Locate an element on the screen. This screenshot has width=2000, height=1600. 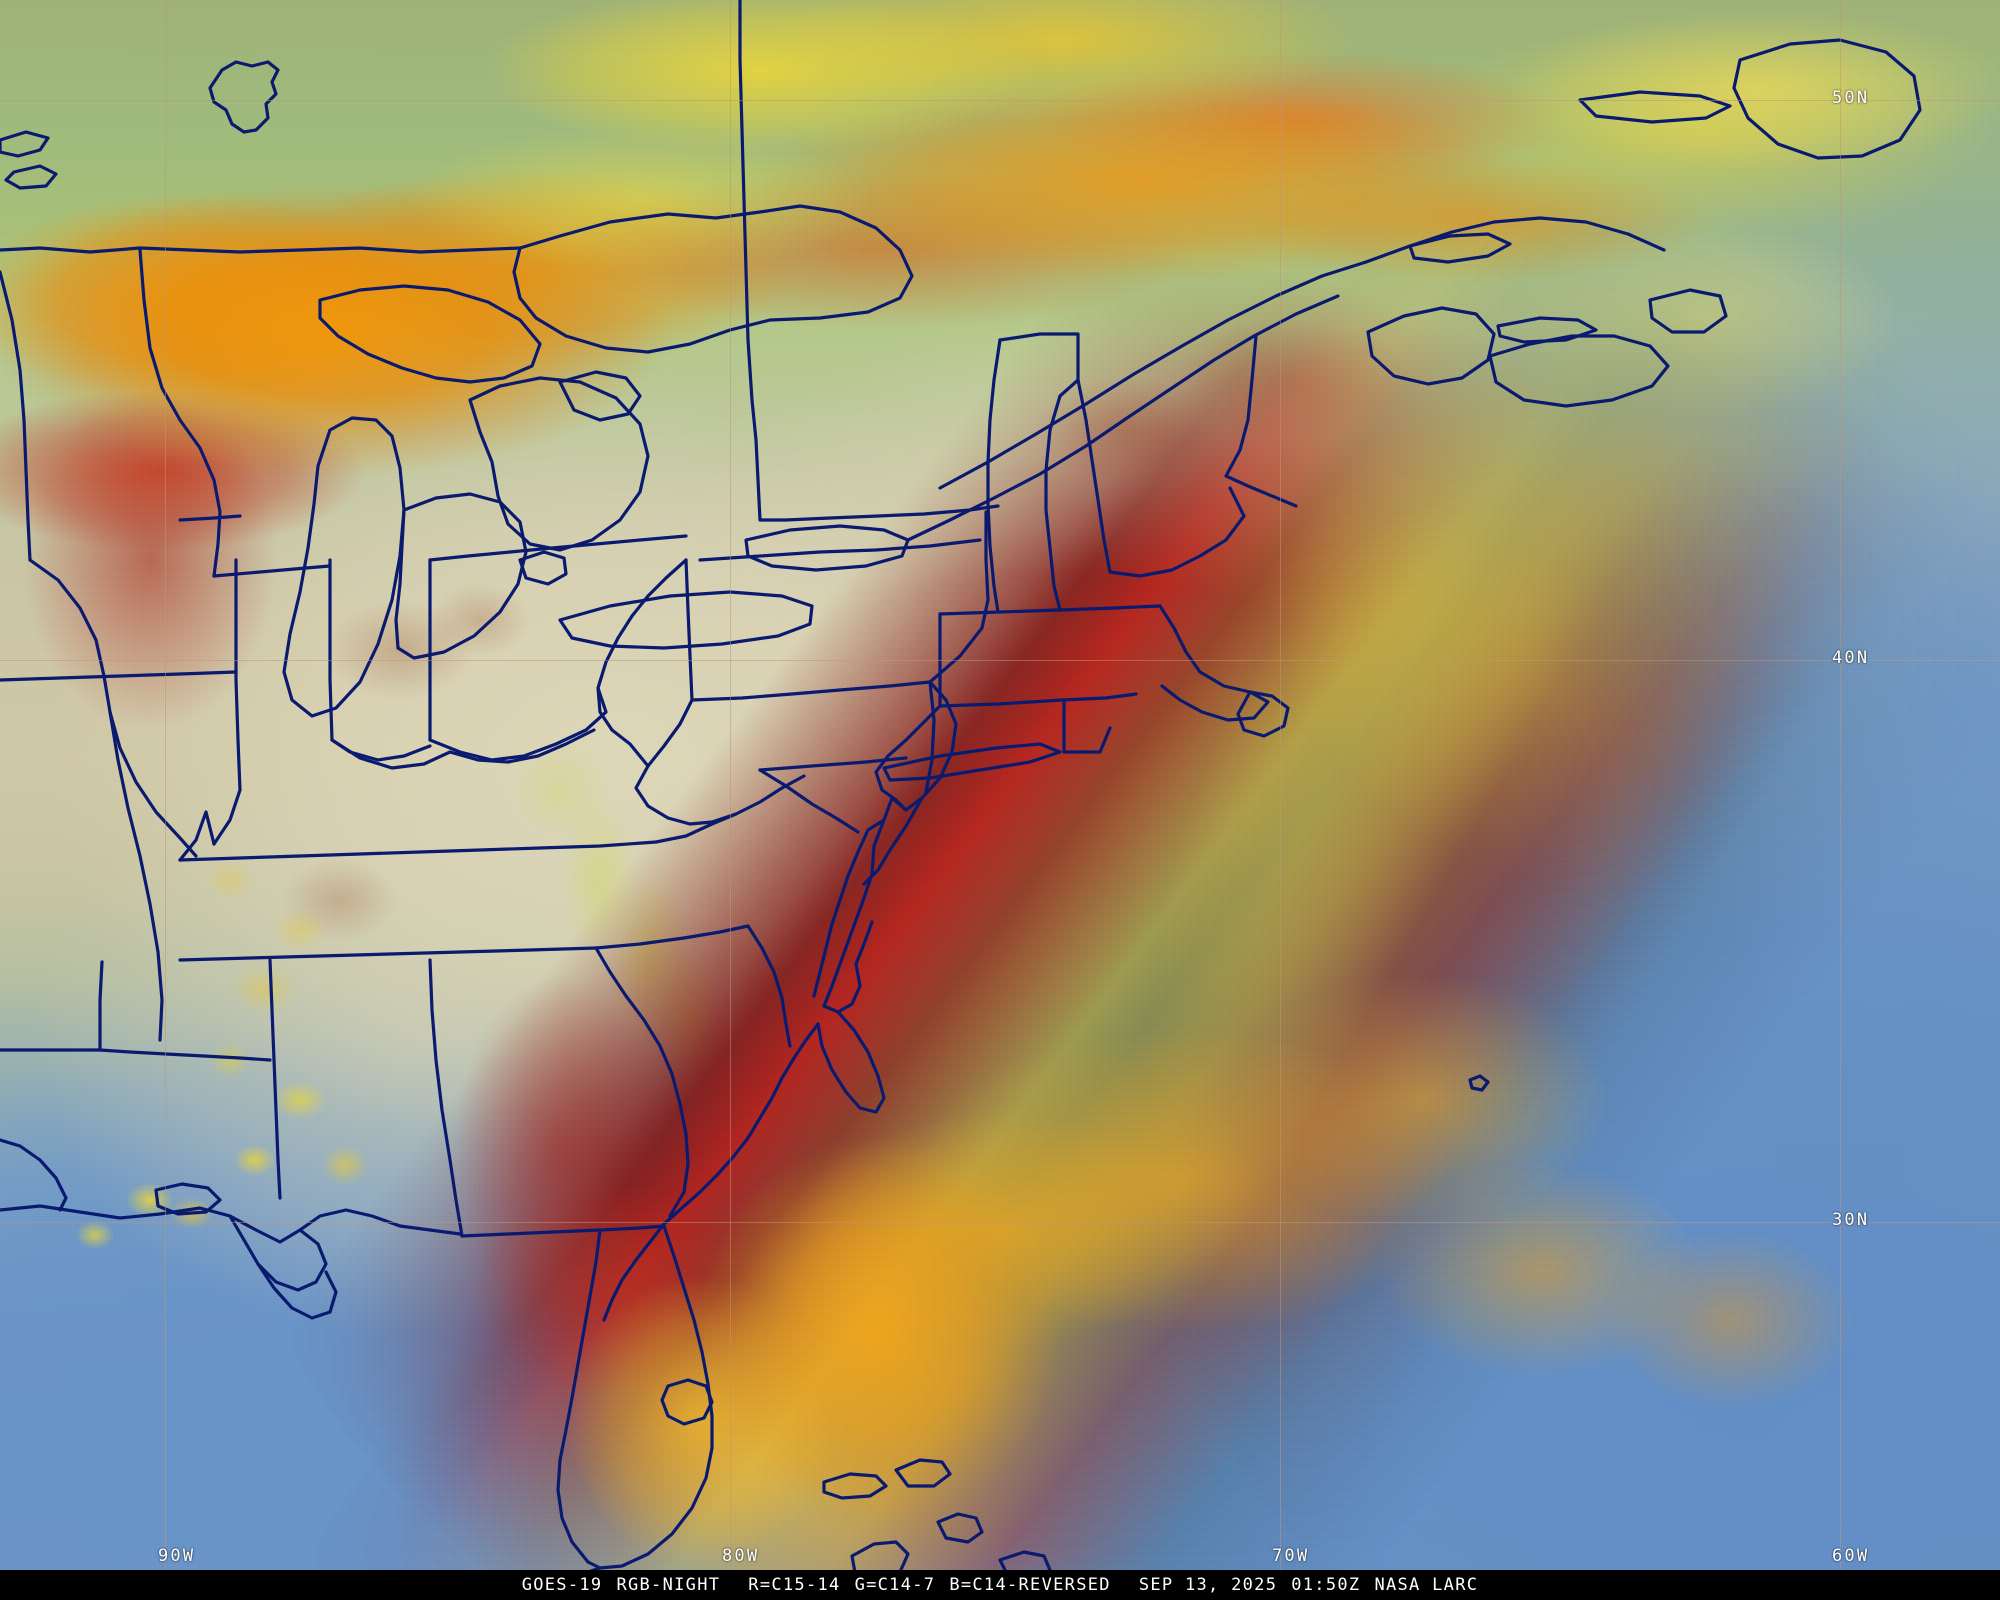
kentucky-north is located at coordinates (463, 749).